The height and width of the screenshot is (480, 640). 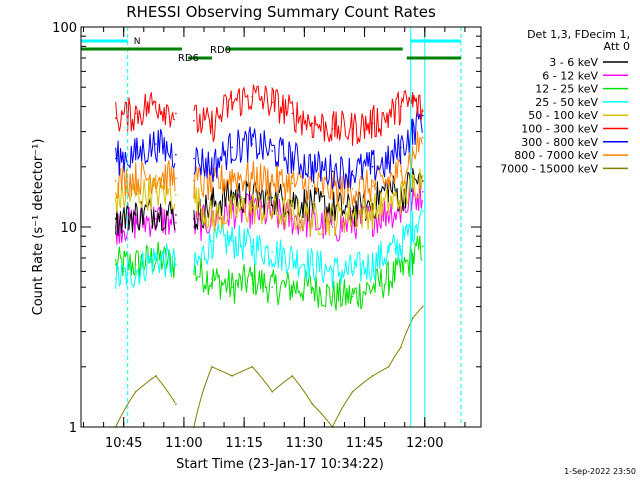 I want to click on legend-label: 800 - 7000 keV, so click(x=556, y=155).